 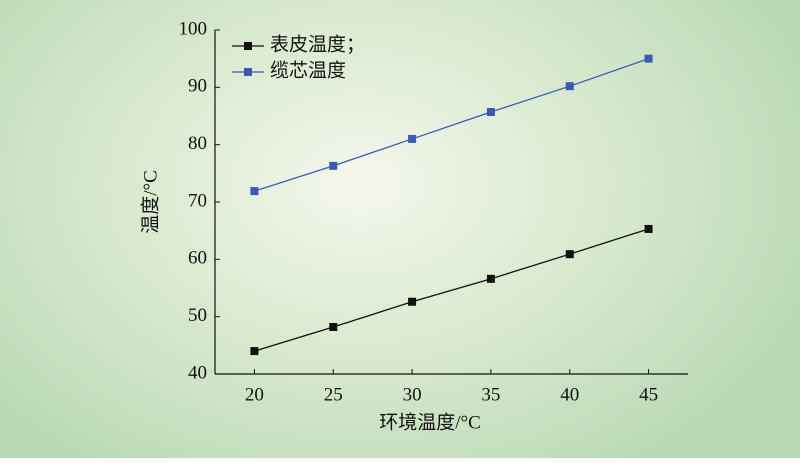 I want to click on y-tick-label: 90, so click(x=197, y=86).